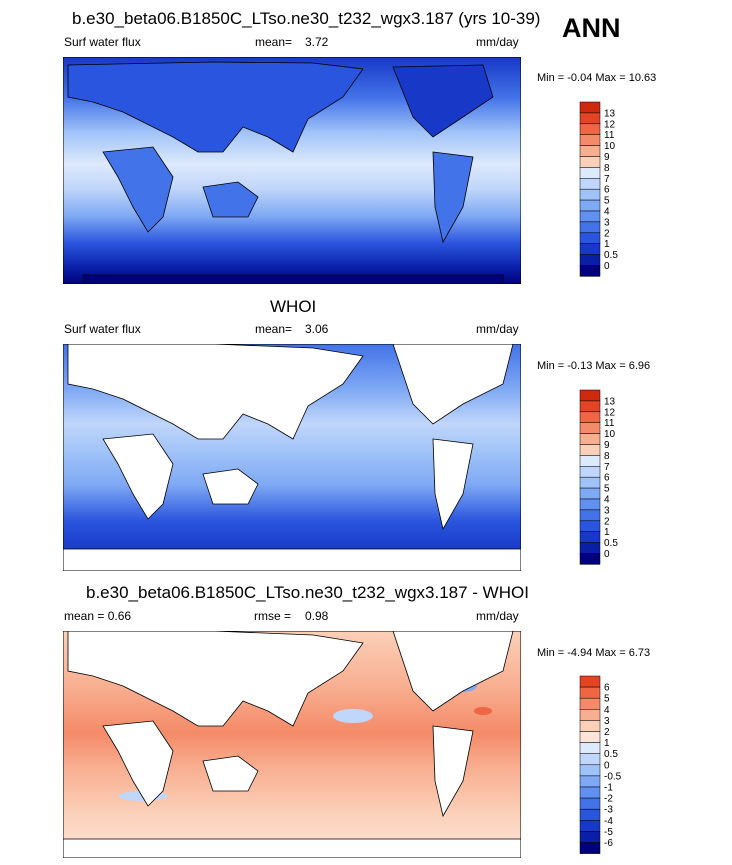 This screenshot has height=865, width=732. I want to click on panel2-units: mm/day, so click(497, 329).